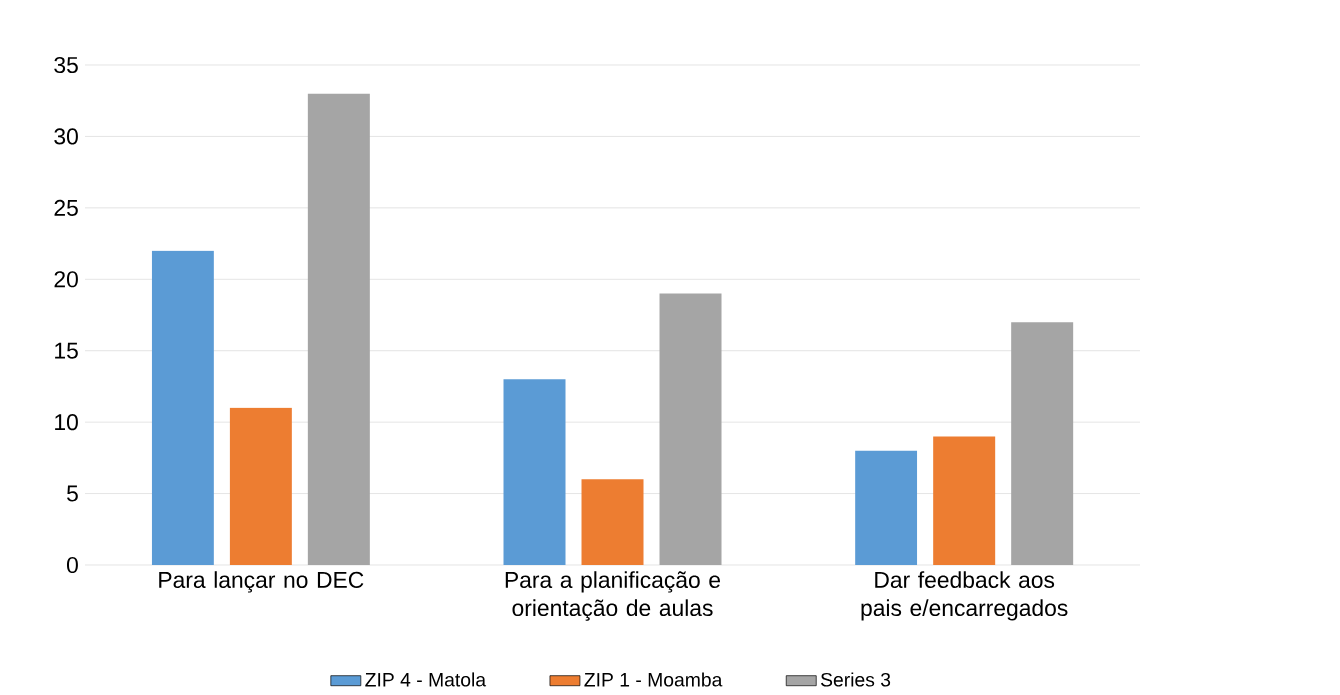 This screenshot has height=695, width=1340. Describe the element at coordinates (964, 596) in the screenshot. I see `x-tick-label: Dar feedback aos pais e/encarregados` at that location.